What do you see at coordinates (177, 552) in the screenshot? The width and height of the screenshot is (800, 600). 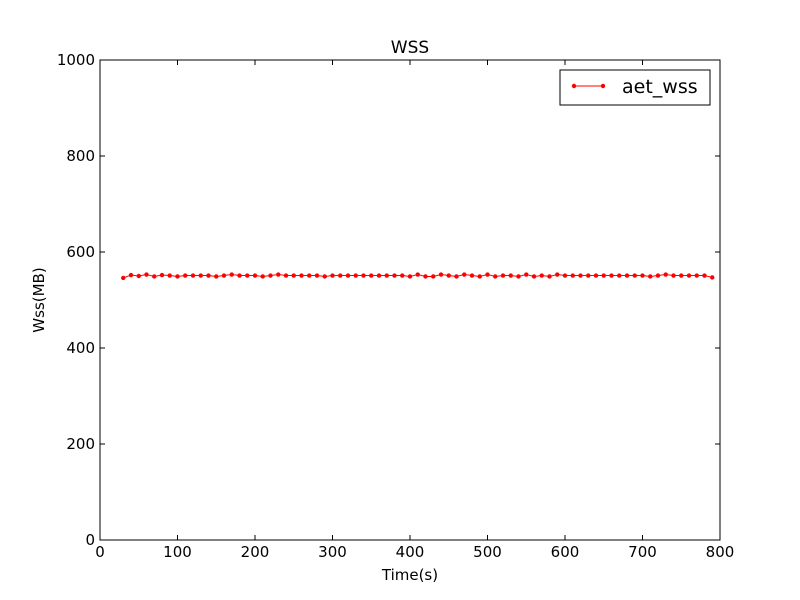 I see `x-tick-label: 100` at bounding box center [177, 552].